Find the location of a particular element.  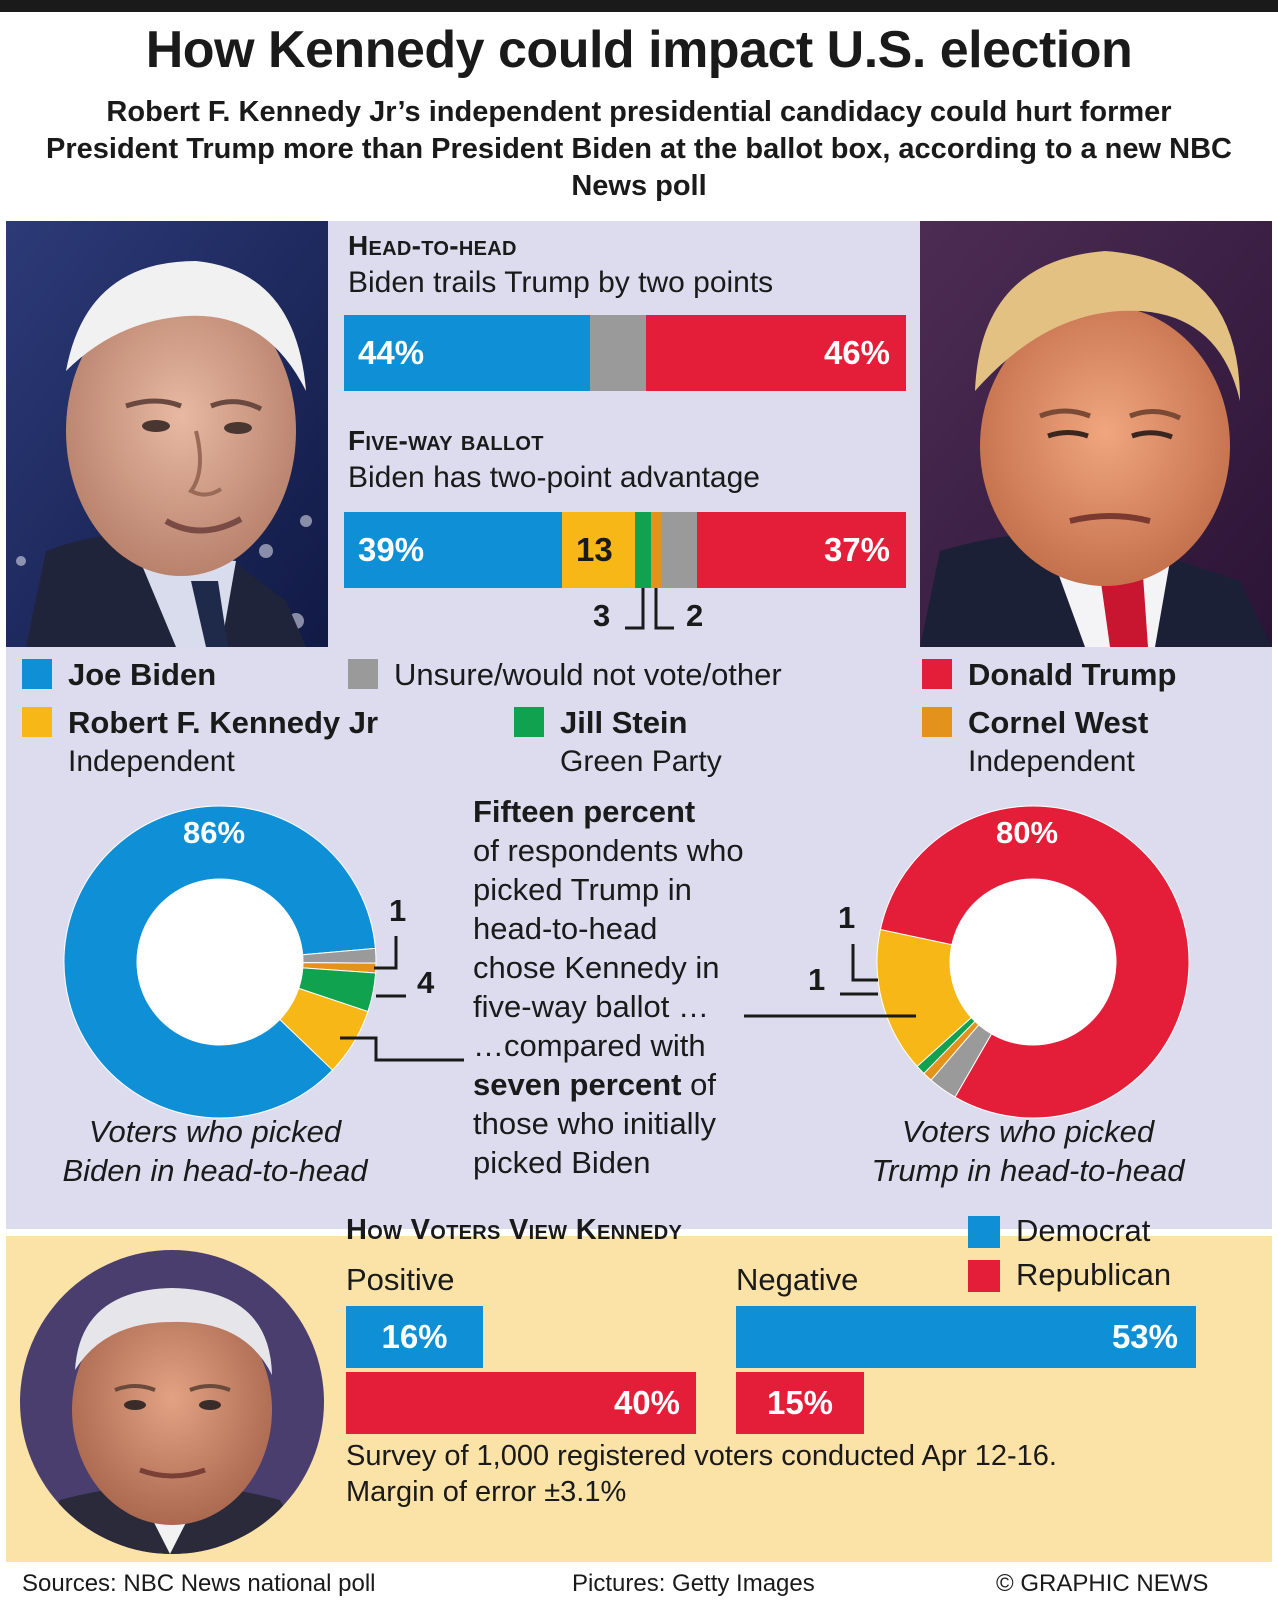

view-legend-democrat-name: Democrat is located at coordinates (1083, 1230).